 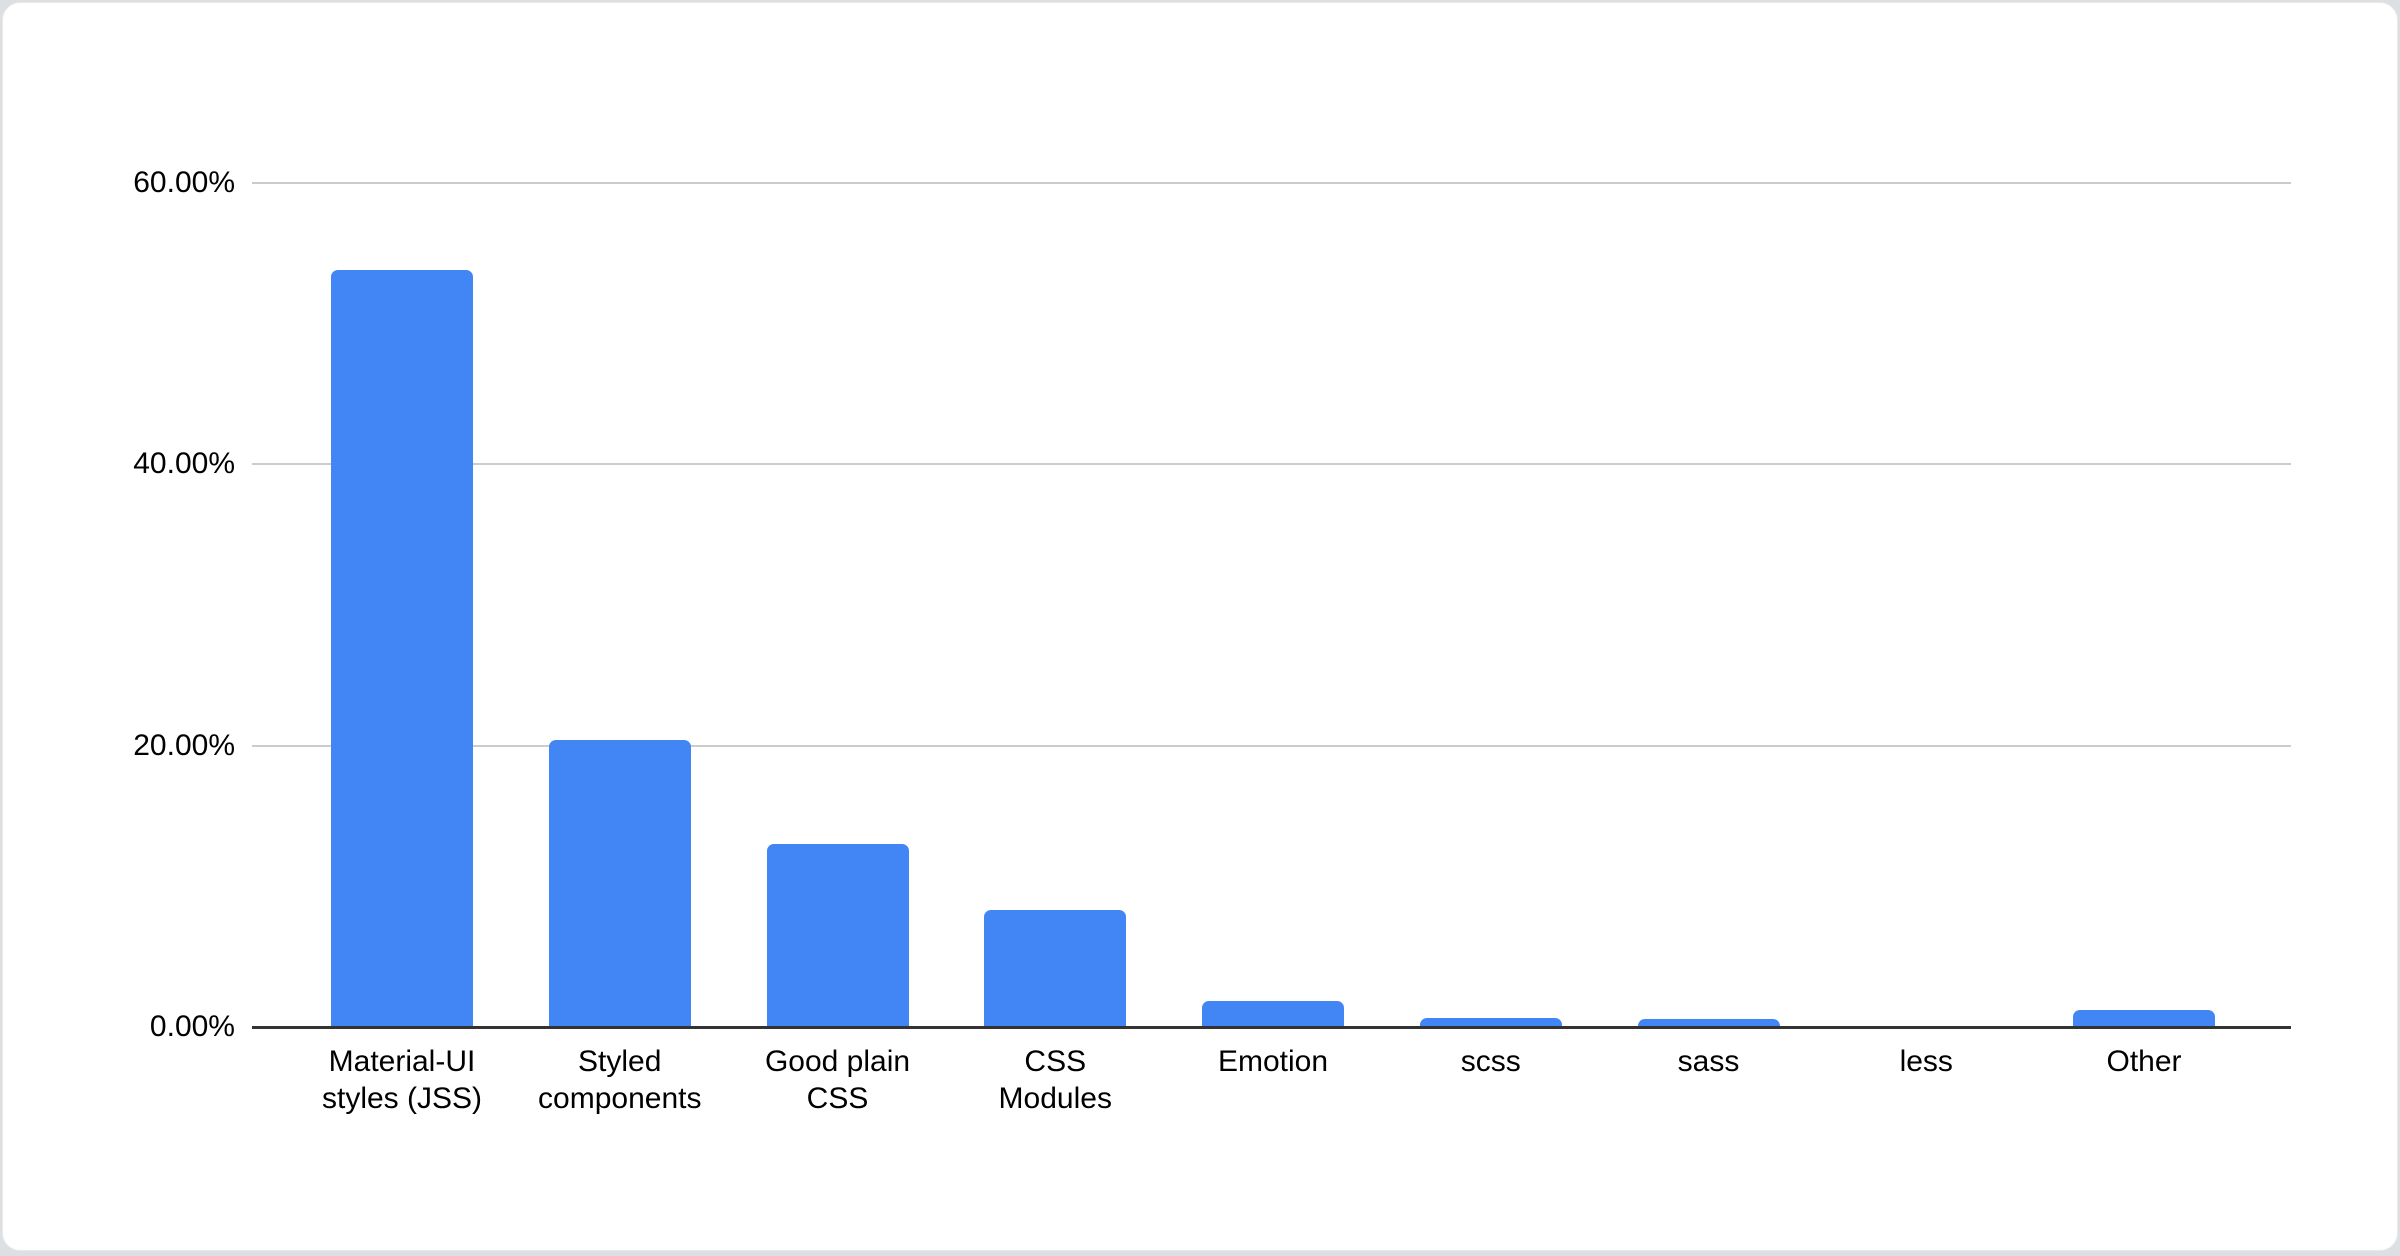 I want to click on x-axis-label-good-plain-css: Good plain CSS, so click(x=837, y=1080).